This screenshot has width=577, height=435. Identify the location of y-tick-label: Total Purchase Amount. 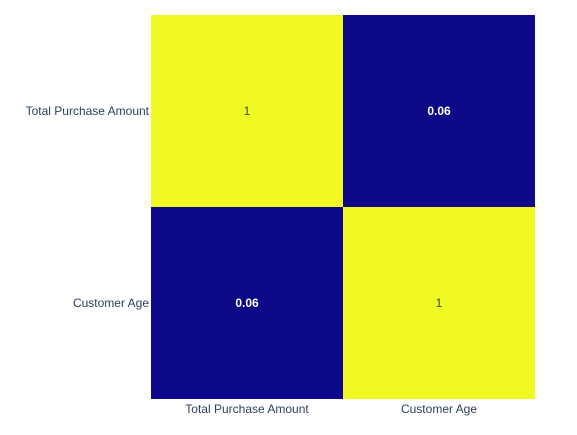
(88, 111).